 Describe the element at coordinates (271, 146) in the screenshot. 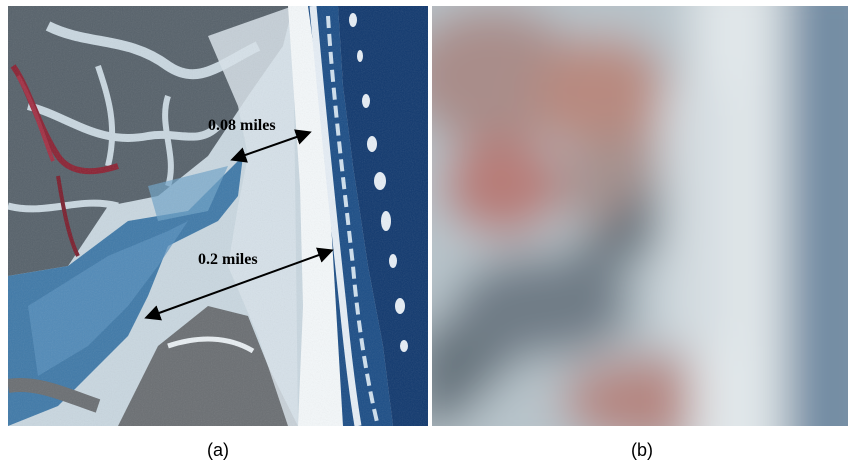

I see `distance-arrow-upper` at that location.